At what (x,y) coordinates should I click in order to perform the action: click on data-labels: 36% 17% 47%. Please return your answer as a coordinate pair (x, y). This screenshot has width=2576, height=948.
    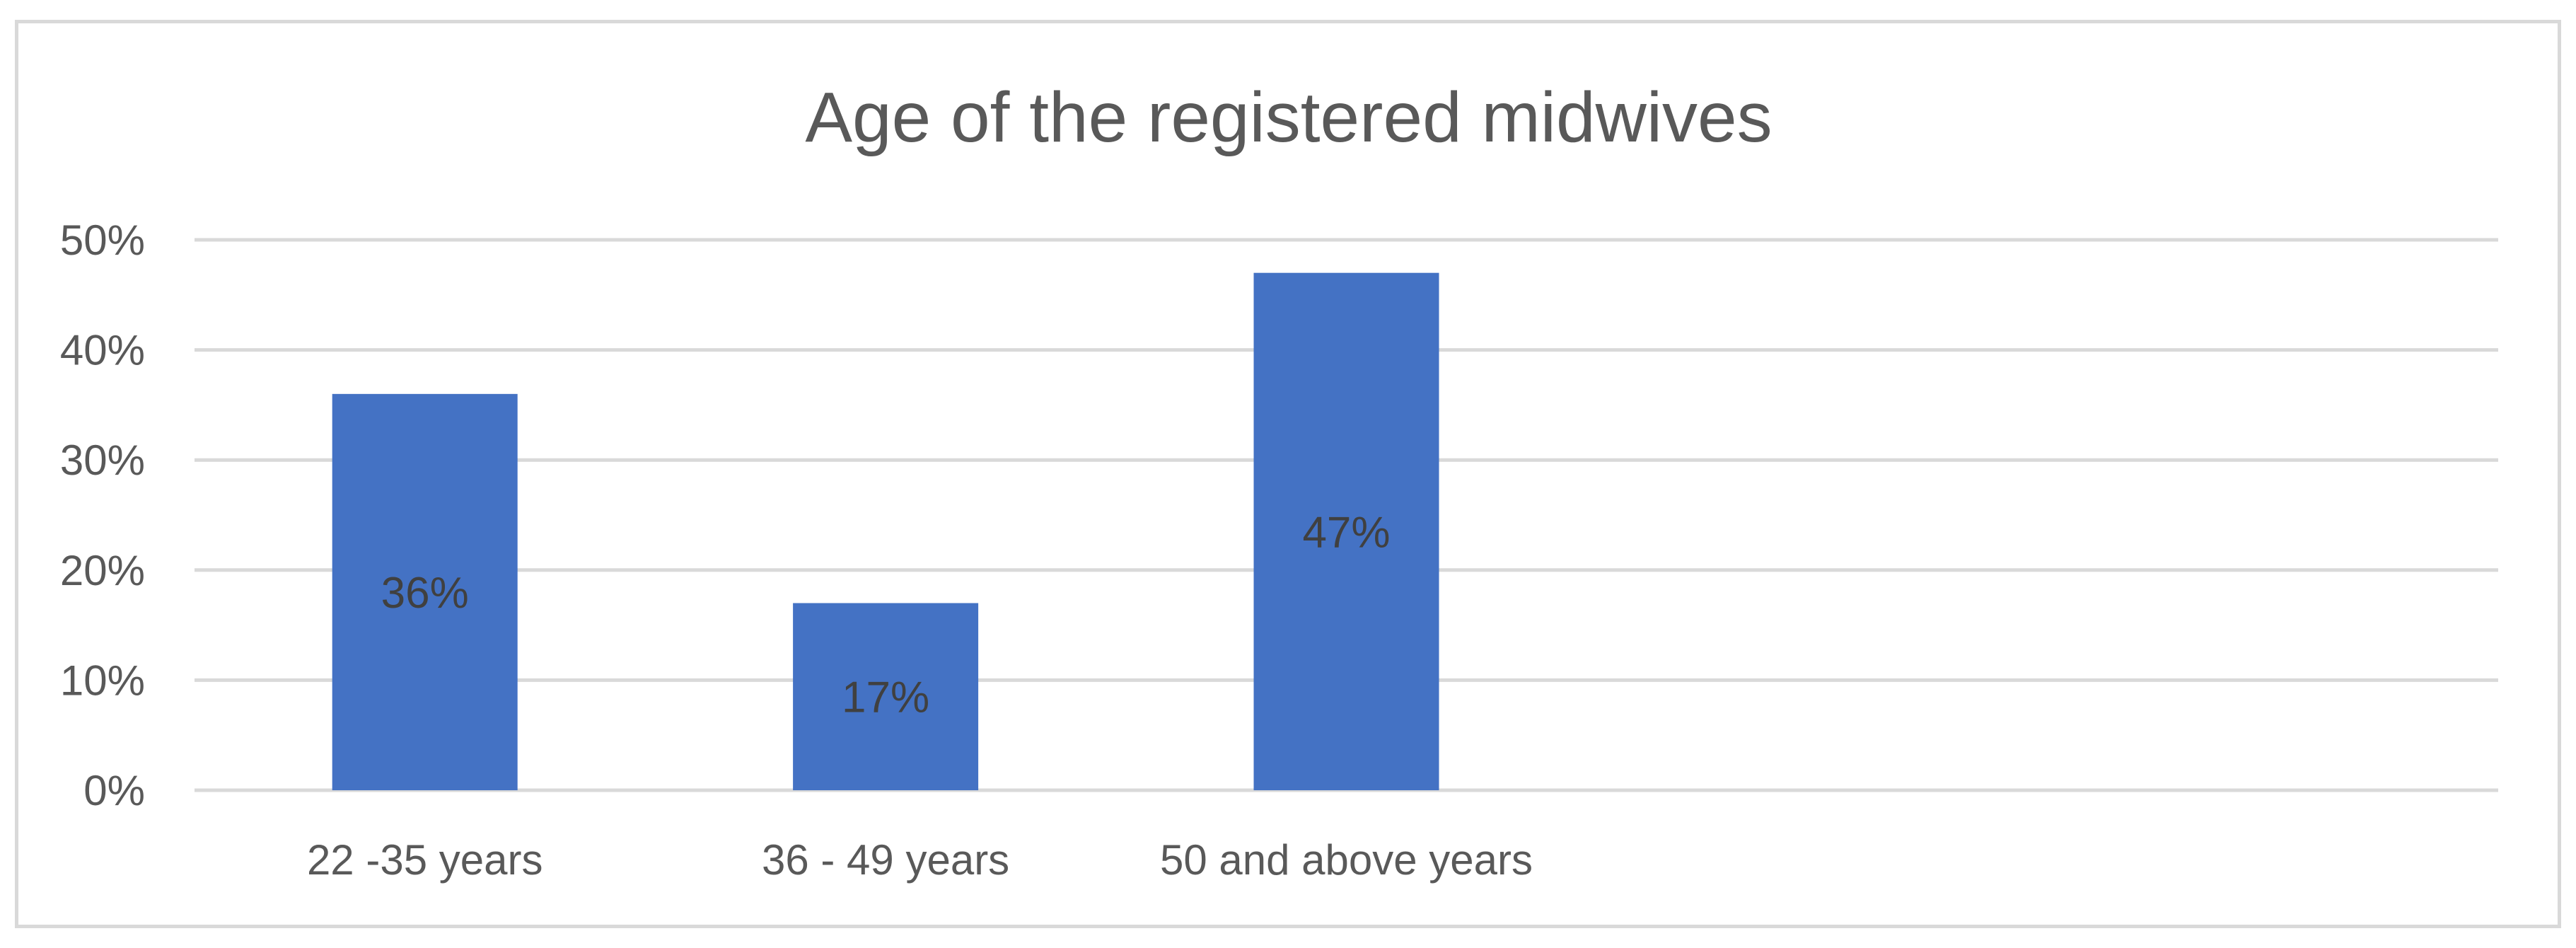
    Looking at the image, I should click on (886, 615).